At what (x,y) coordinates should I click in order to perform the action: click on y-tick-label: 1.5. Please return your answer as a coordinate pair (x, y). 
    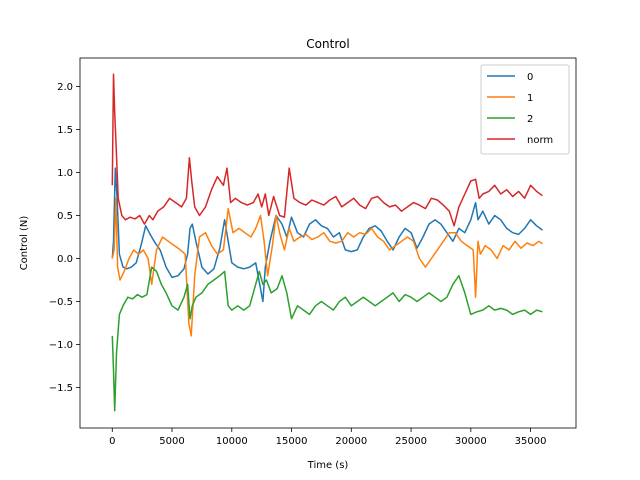
    Looking at the image, I should click on (65, 130).